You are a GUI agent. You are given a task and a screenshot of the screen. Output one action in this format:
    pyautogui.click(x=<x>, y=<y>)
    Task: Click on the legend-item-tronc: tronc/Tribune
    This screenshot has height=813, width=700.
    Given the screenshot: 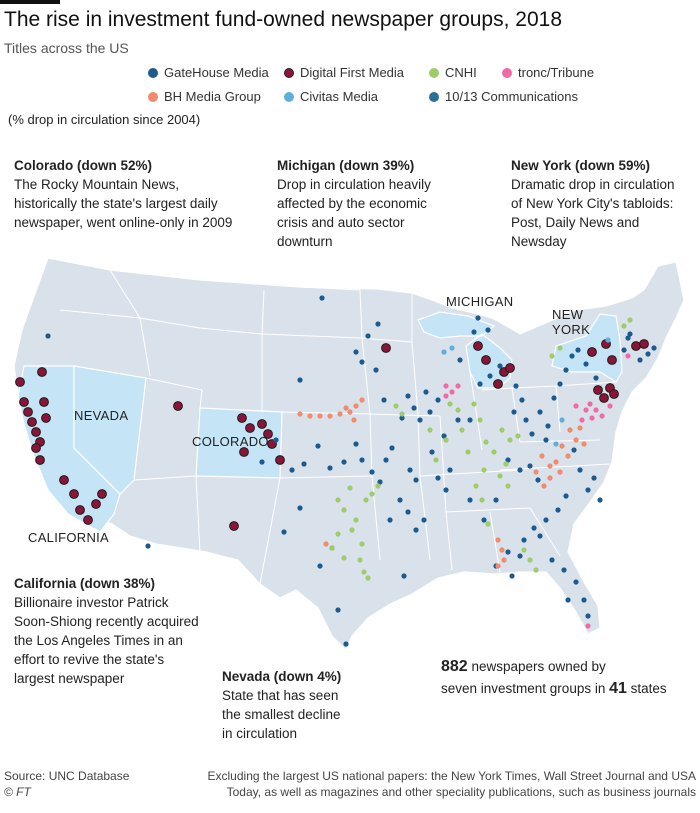 What is the action you would take?
    pyautogui.click(x=548, y=72)
    